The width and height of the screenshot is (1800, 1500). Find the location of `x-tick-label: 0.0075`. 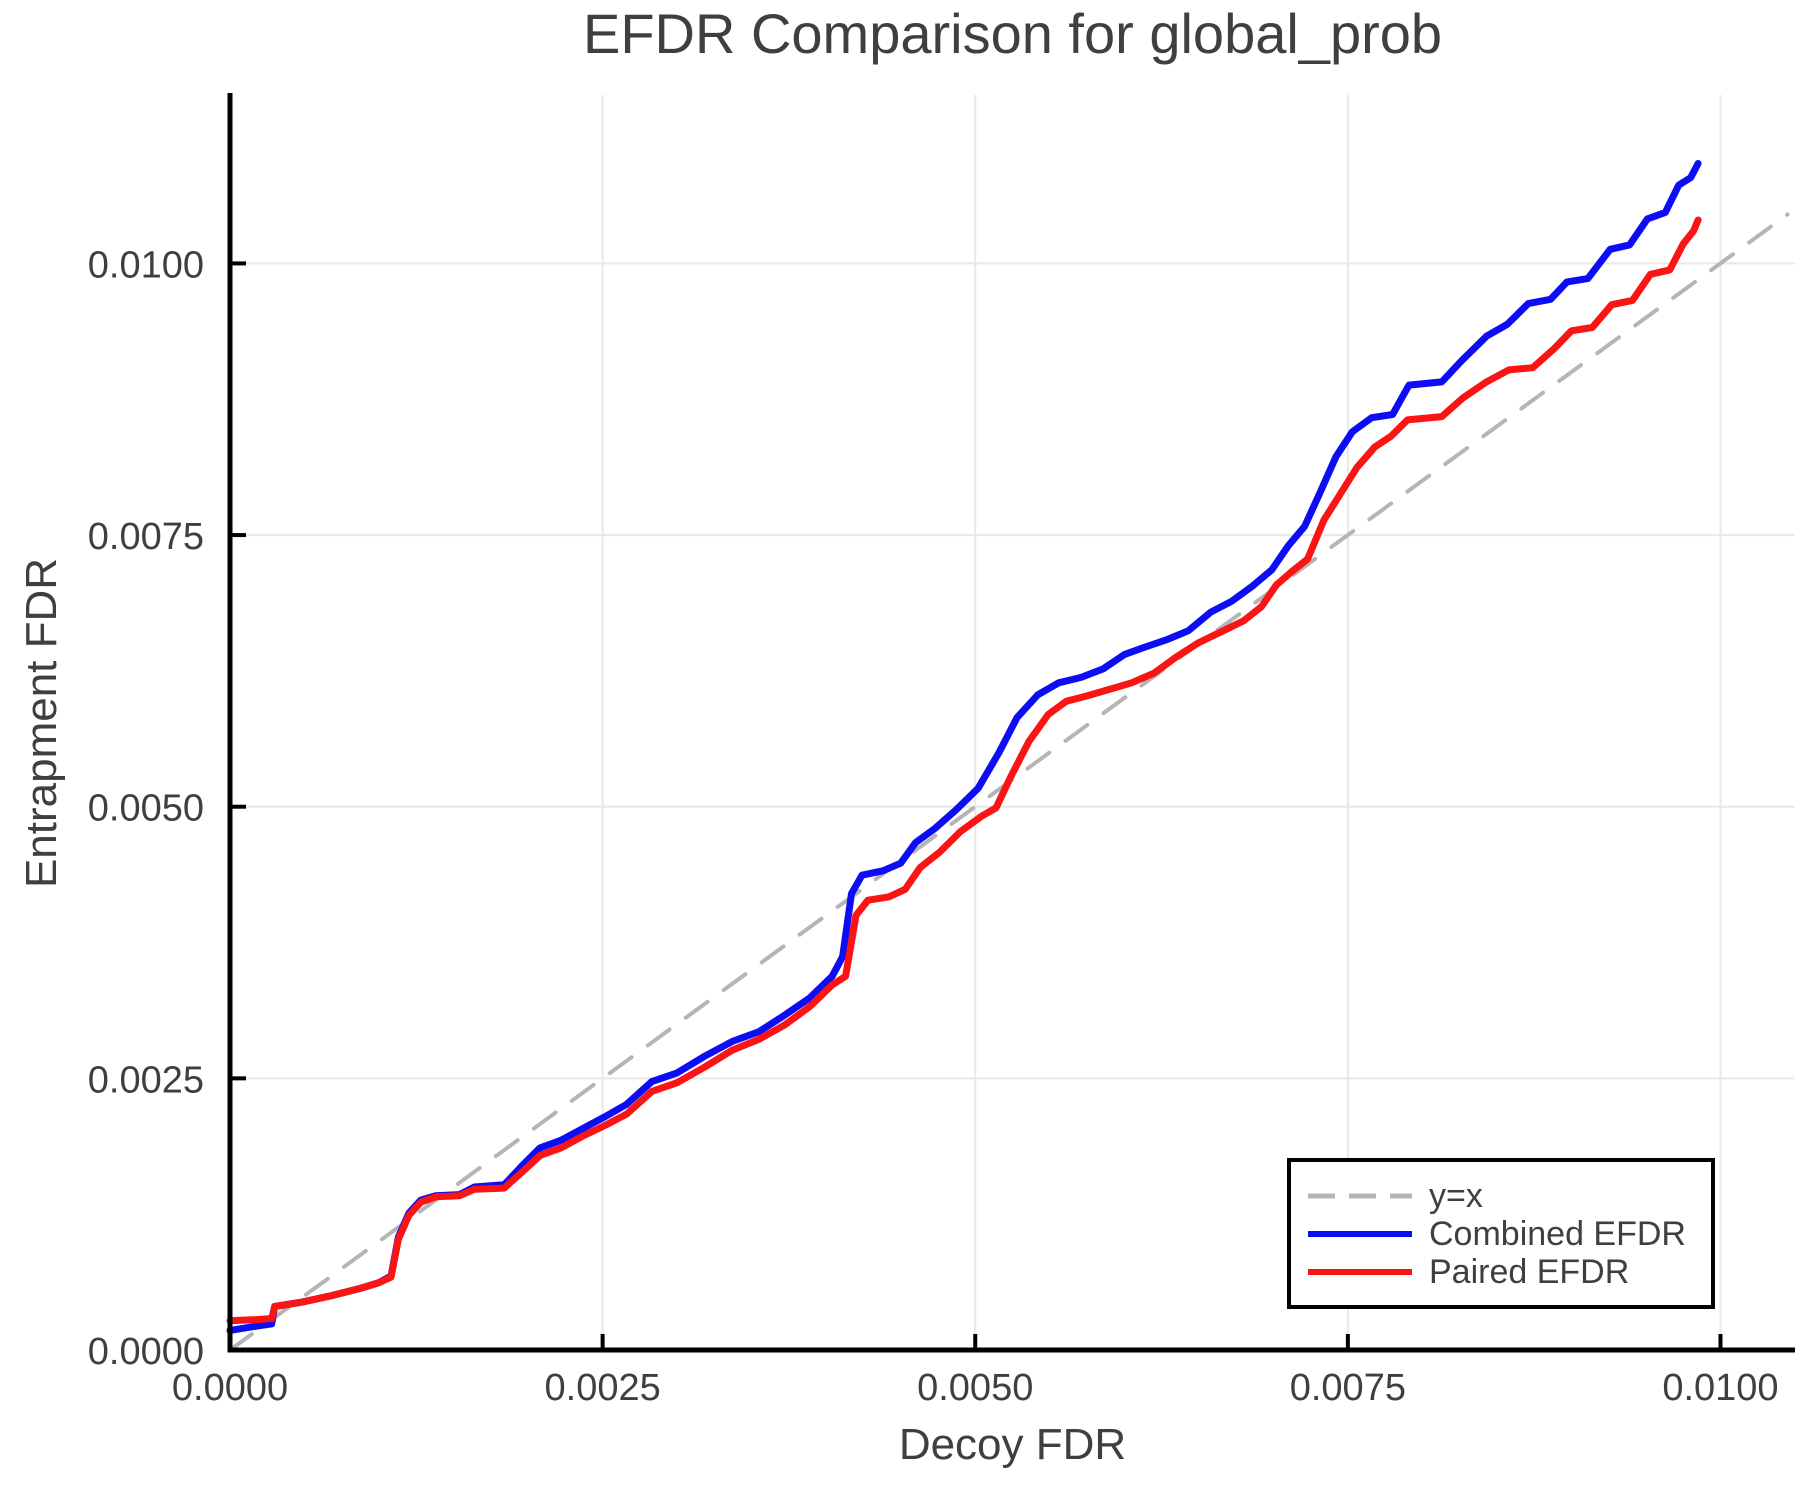

x-tick-label: 0.0075 is located at coordinates (1348, 1388).